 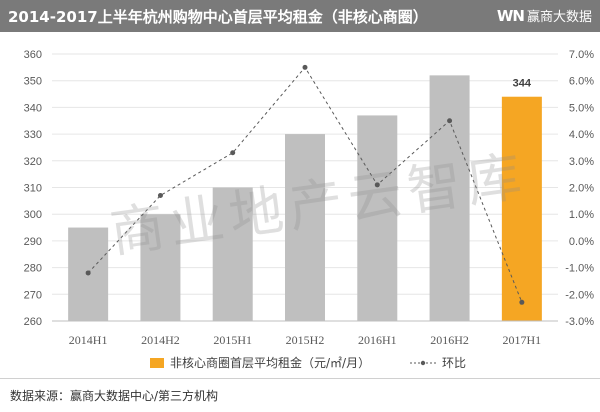 What do you see at coordinates (160, 340) in the screenshot?
I see `x-tick-label: 2014H2` at bounding box center [160, 340].